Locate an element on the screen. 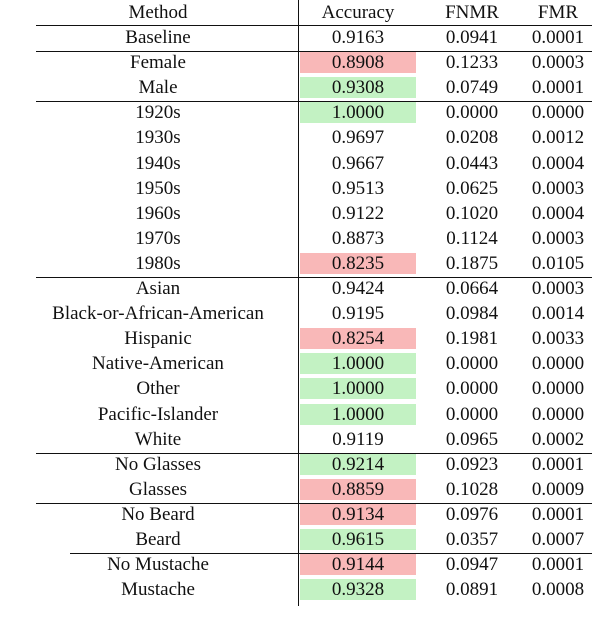  table-row: Asian 0.9424 0.0664 0.0003 is located at coordinates (296, 288).